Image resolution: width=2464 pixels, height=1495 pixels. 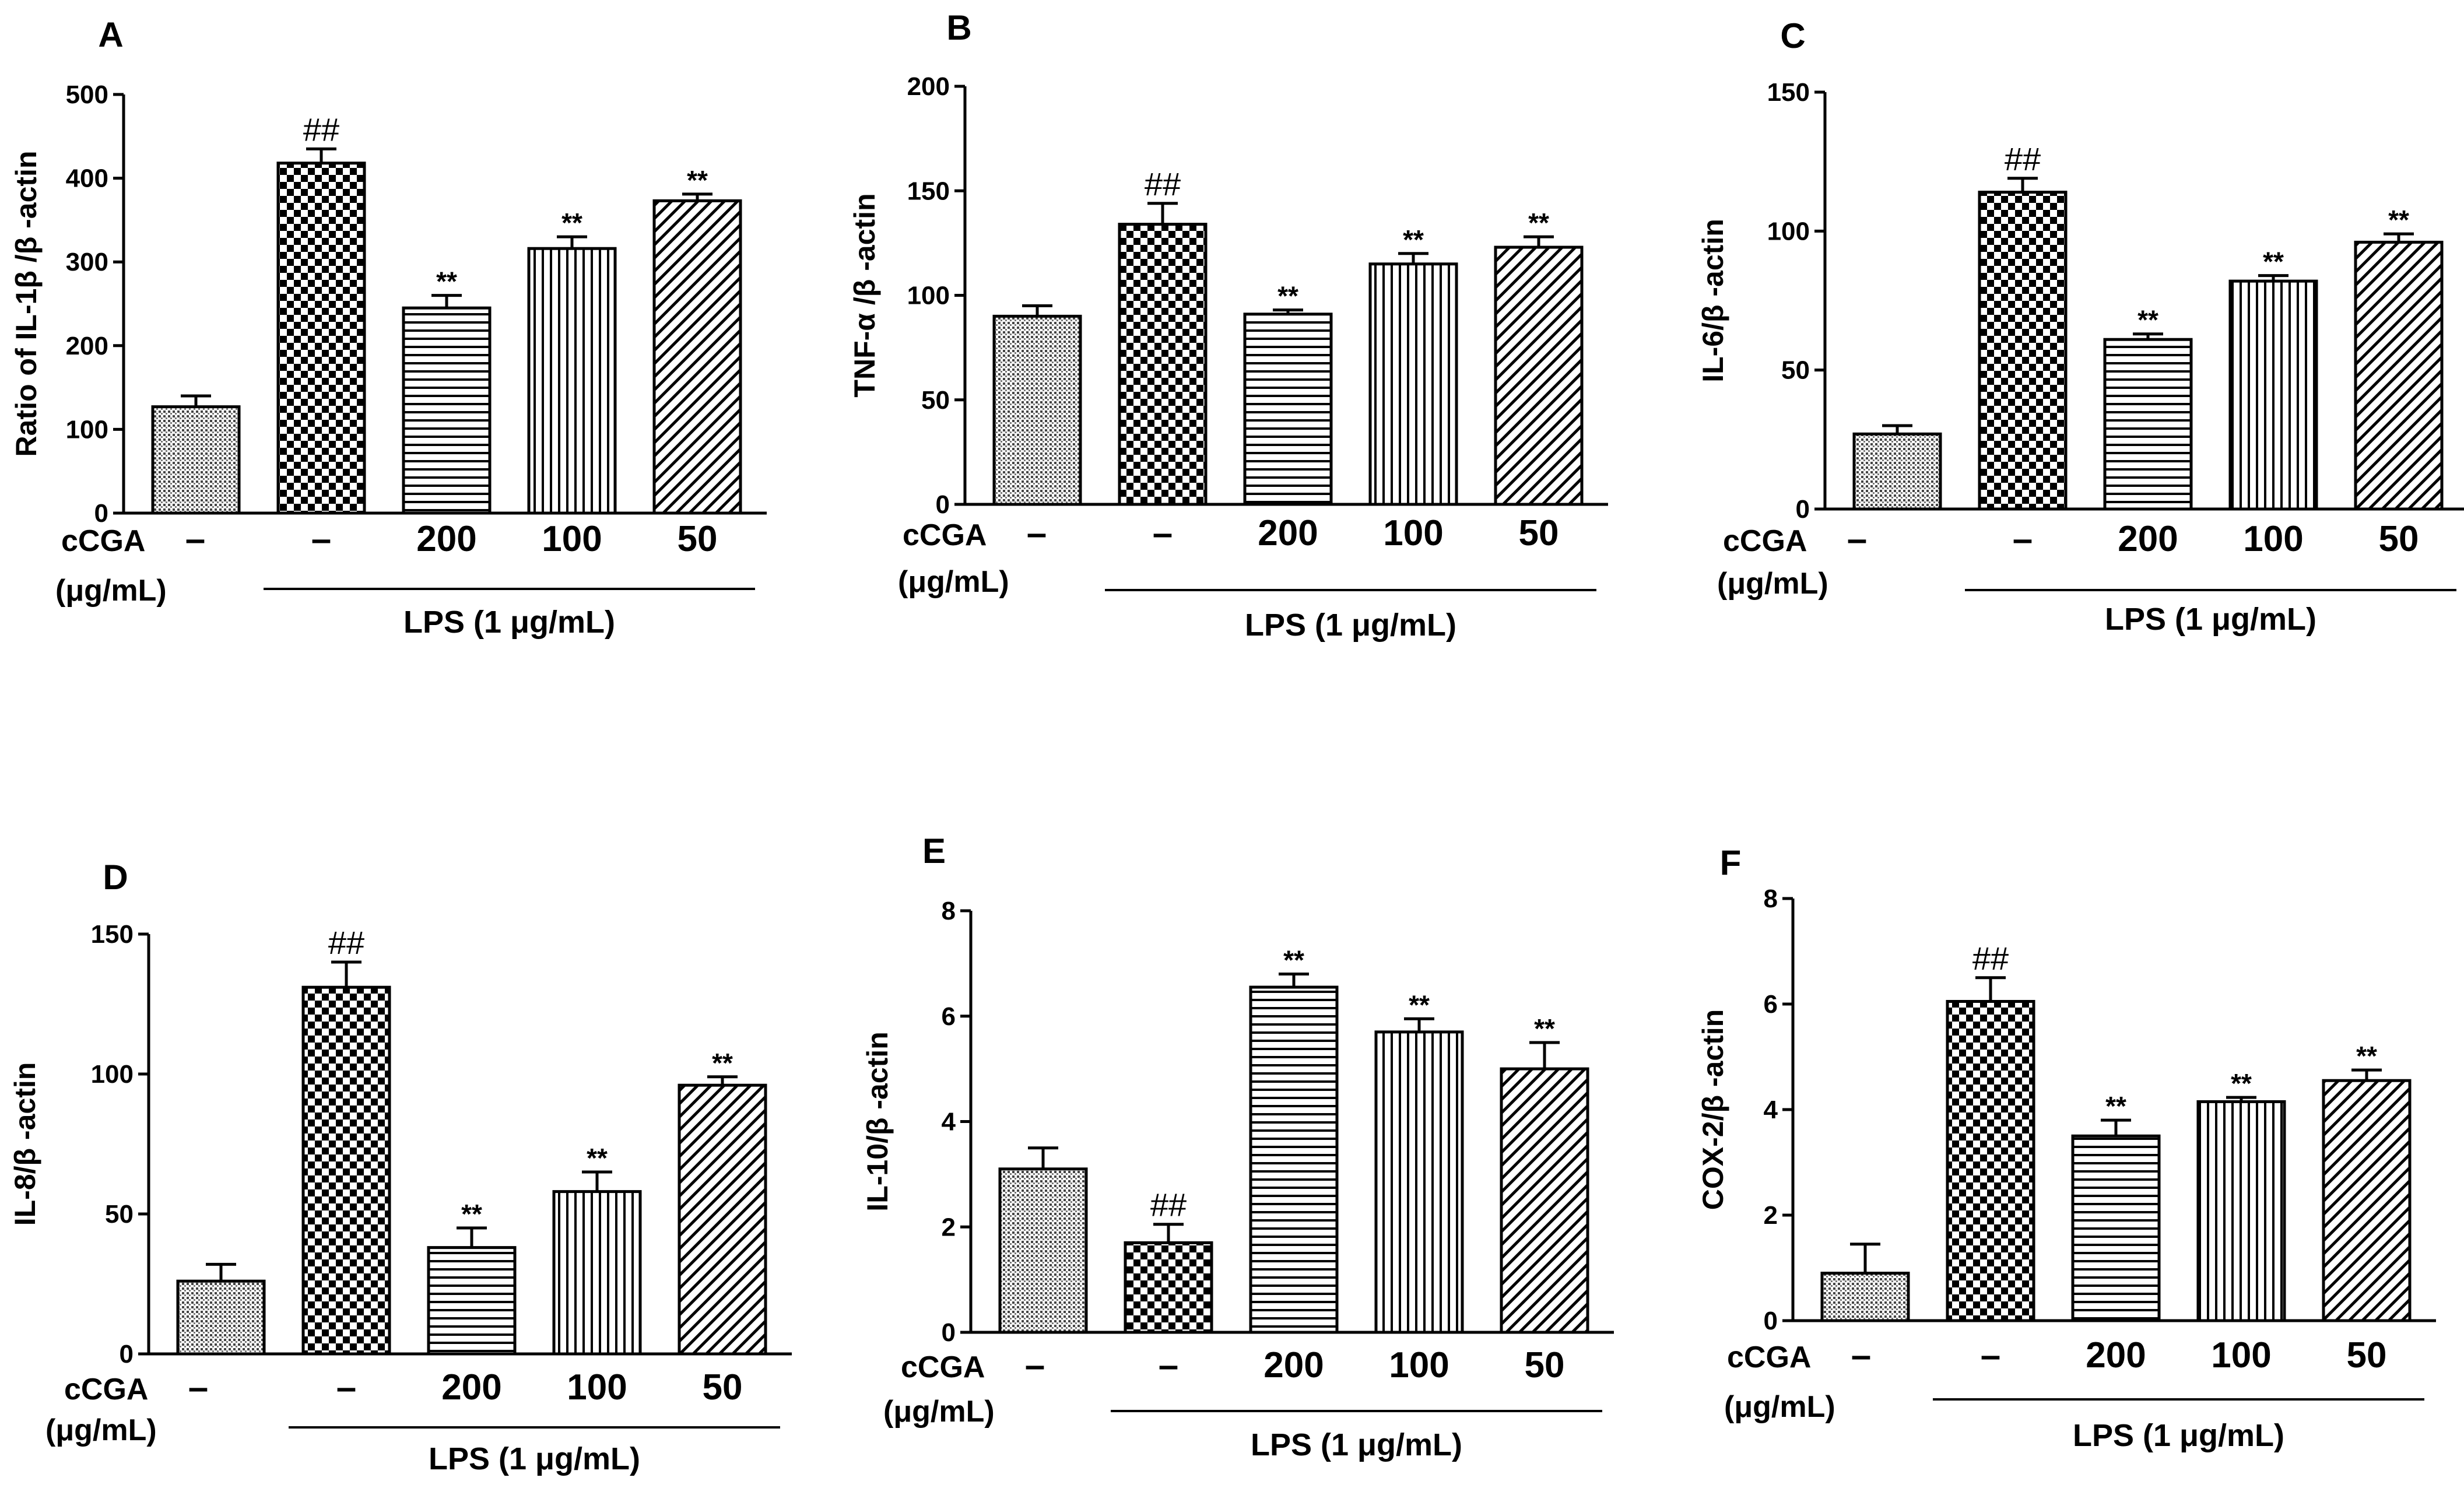 I want to click on panel-label: E, so click(x=934, y=851).